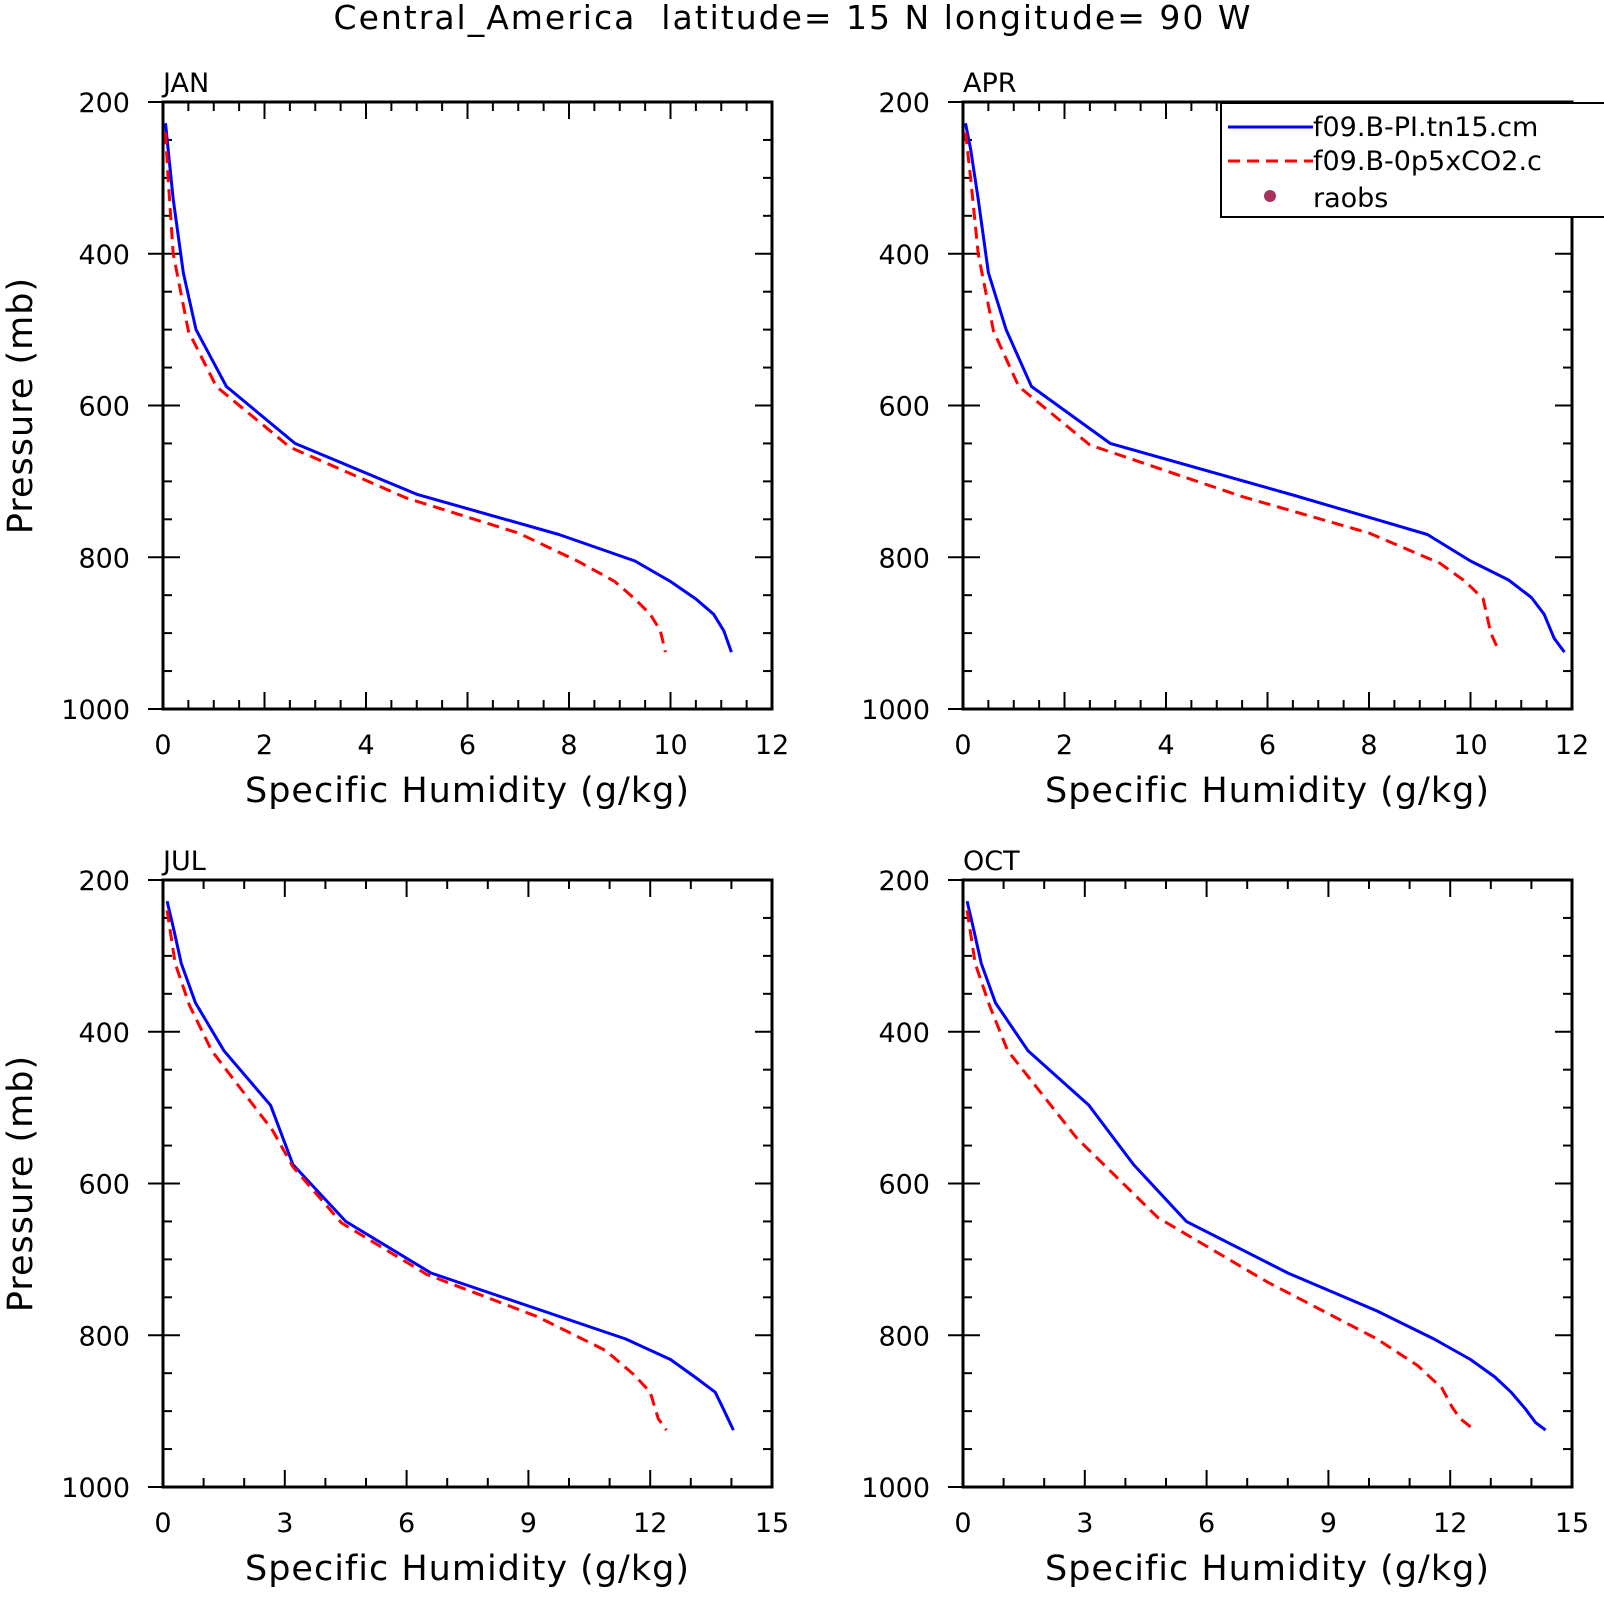 The image size is (1604, 1602). What do you see at coordinates (1425, 127) in the screenshot?
I see `legend-label-pi: f09.B-PI.tn15.cm` at bounding box center [1425, 127].